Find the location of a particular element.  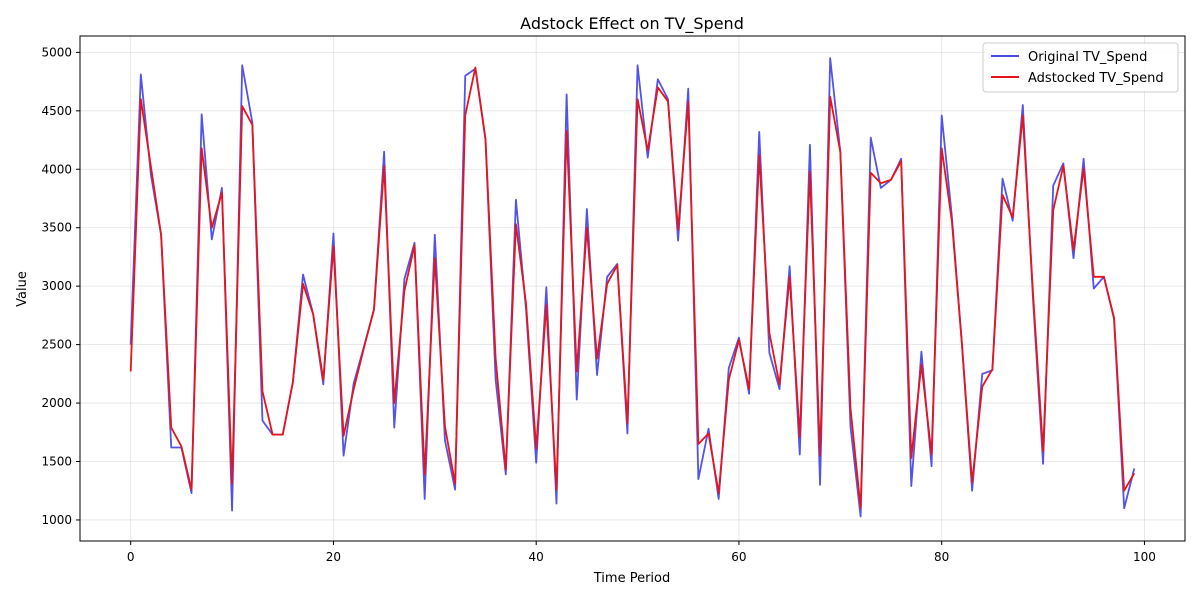

y-tick-label: 2000 is located at coordinates (56, 403).